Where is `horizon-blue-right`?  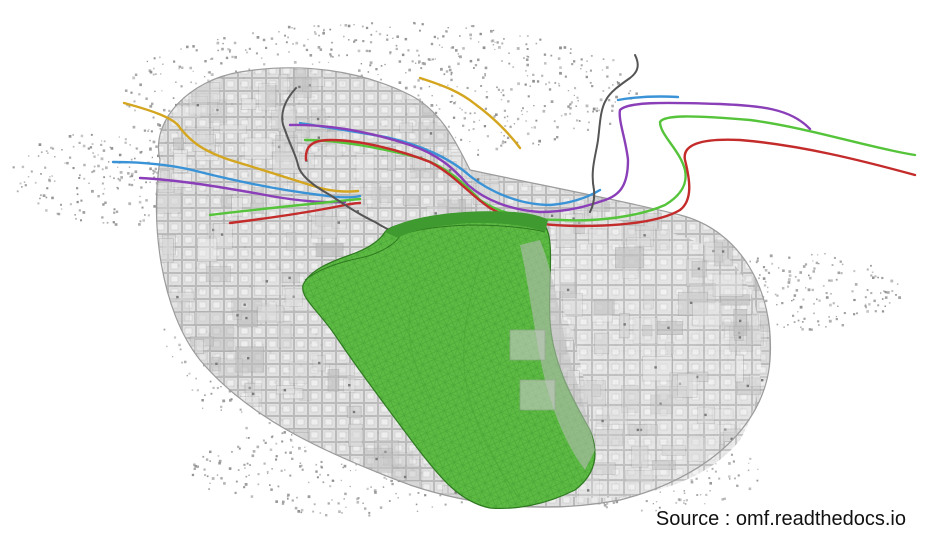 horizon-blue-right is located at coordinates (648, 98).